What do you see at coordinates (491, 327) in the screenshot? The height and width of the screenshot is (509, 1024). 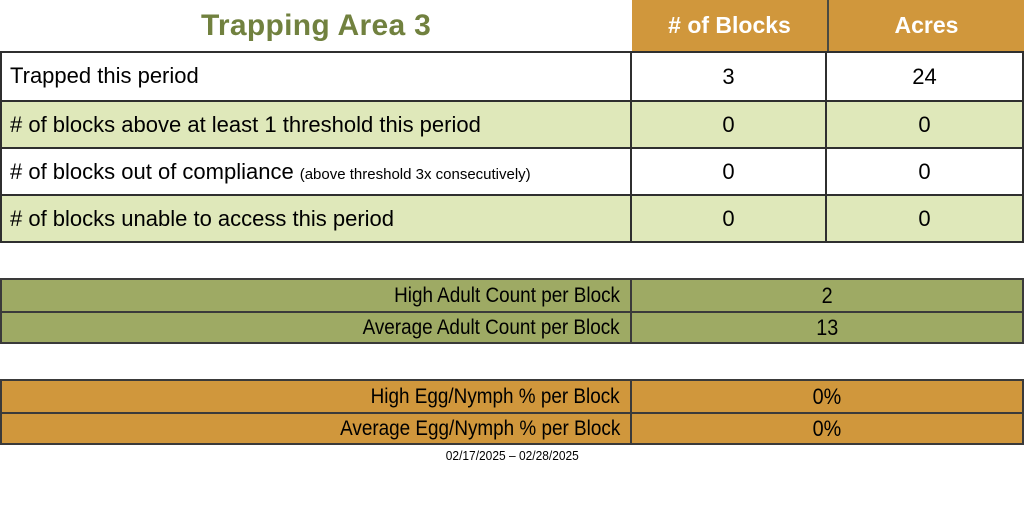 I see `row-label-text: Average Adult Count per Block` at bounding box center [491, 327].